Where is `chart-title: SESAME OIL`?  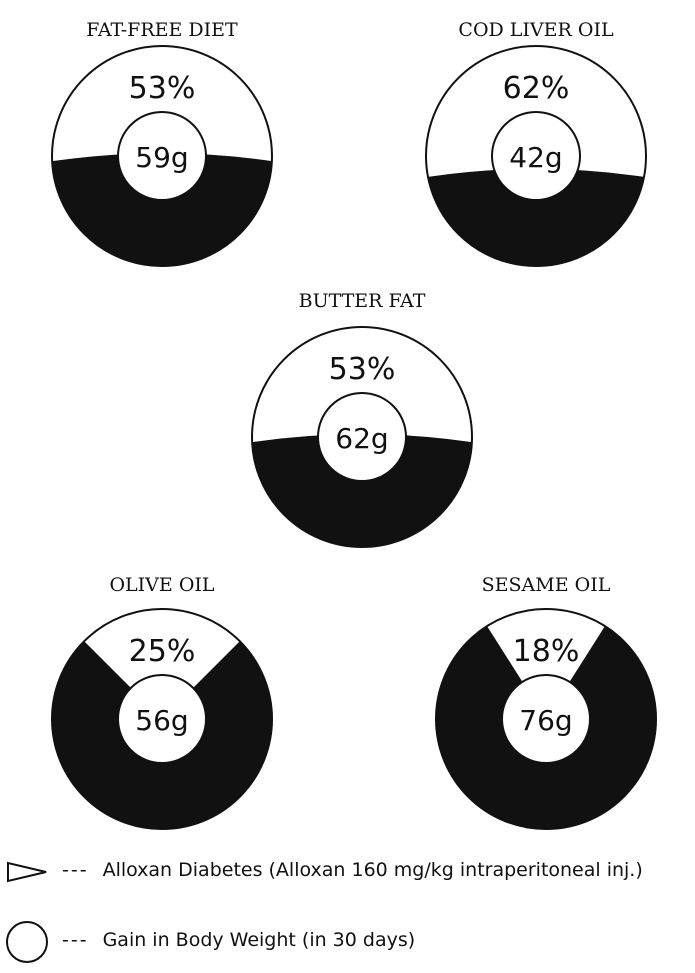
chart-title: SESAME OIL is located at coordinates (546, 585).